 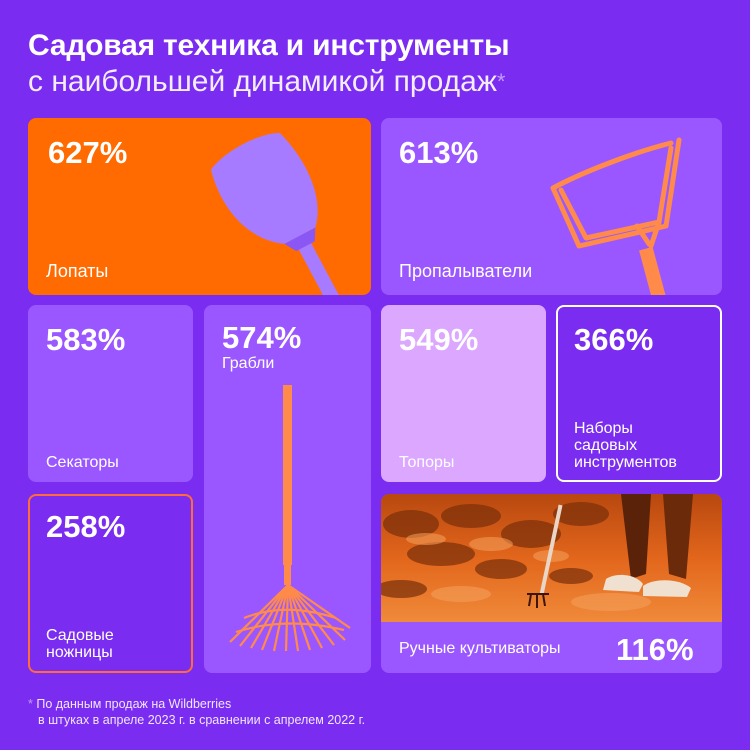 What do you see at coordinates (616, 216) in the screenshot?
I see `weeder-icon` at bounding box center [616, 216].